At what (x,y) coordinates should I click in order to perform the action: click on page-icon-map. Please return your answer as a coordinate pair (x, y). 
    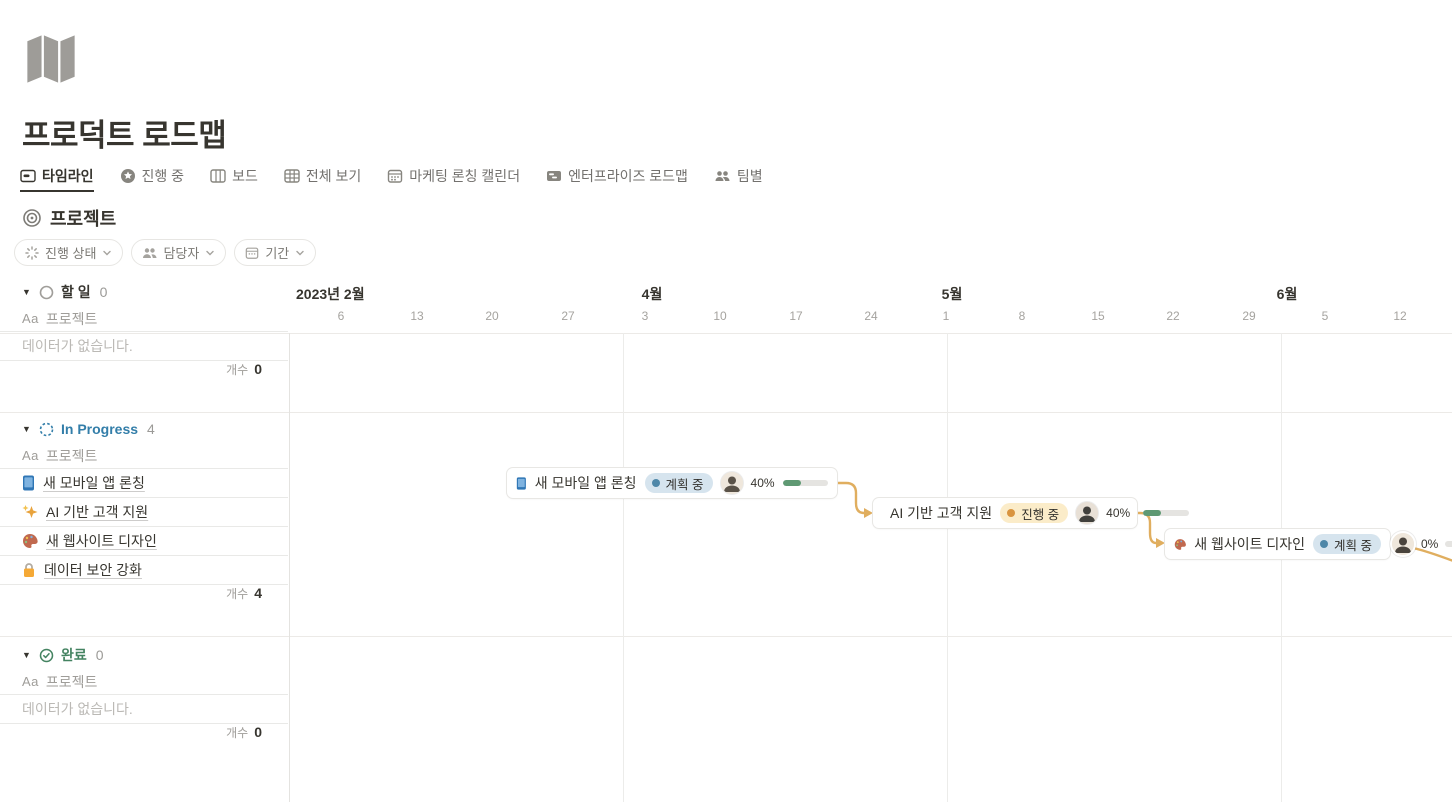
    Looking at the image, I should click on (51, 61).